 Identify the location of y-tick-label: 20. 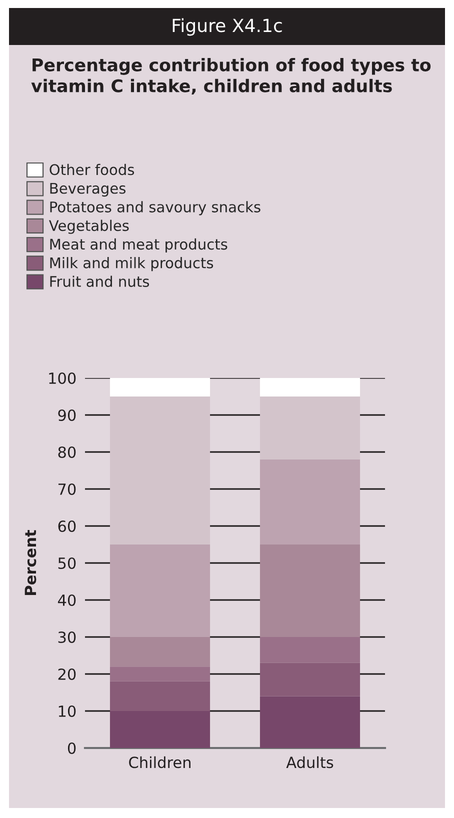
(67, 674).